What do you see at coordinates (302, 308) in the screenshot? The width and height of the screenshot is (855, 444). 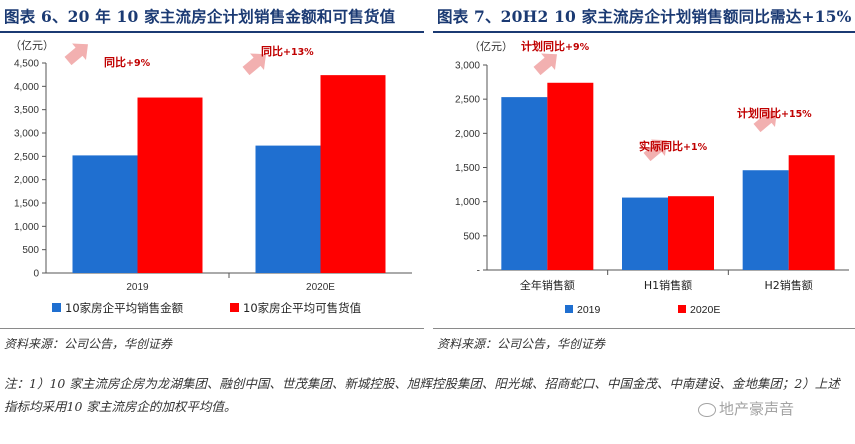 I see `legend-label-2: 10家房企平均可售货值` at bounding box center [302, 308].